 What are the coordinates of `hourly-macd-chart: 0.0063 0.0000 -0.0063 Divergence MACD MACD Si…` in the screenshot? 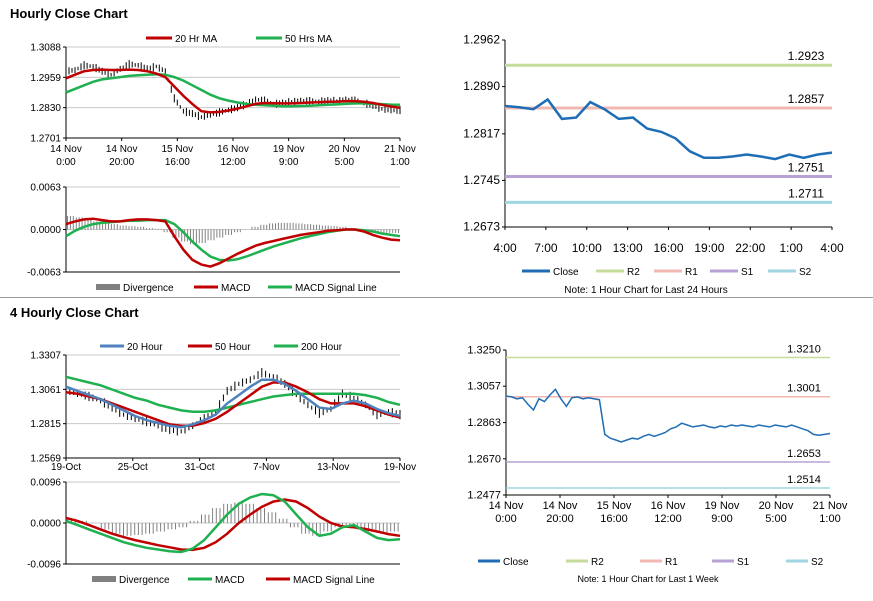 It's located at (214, 238).